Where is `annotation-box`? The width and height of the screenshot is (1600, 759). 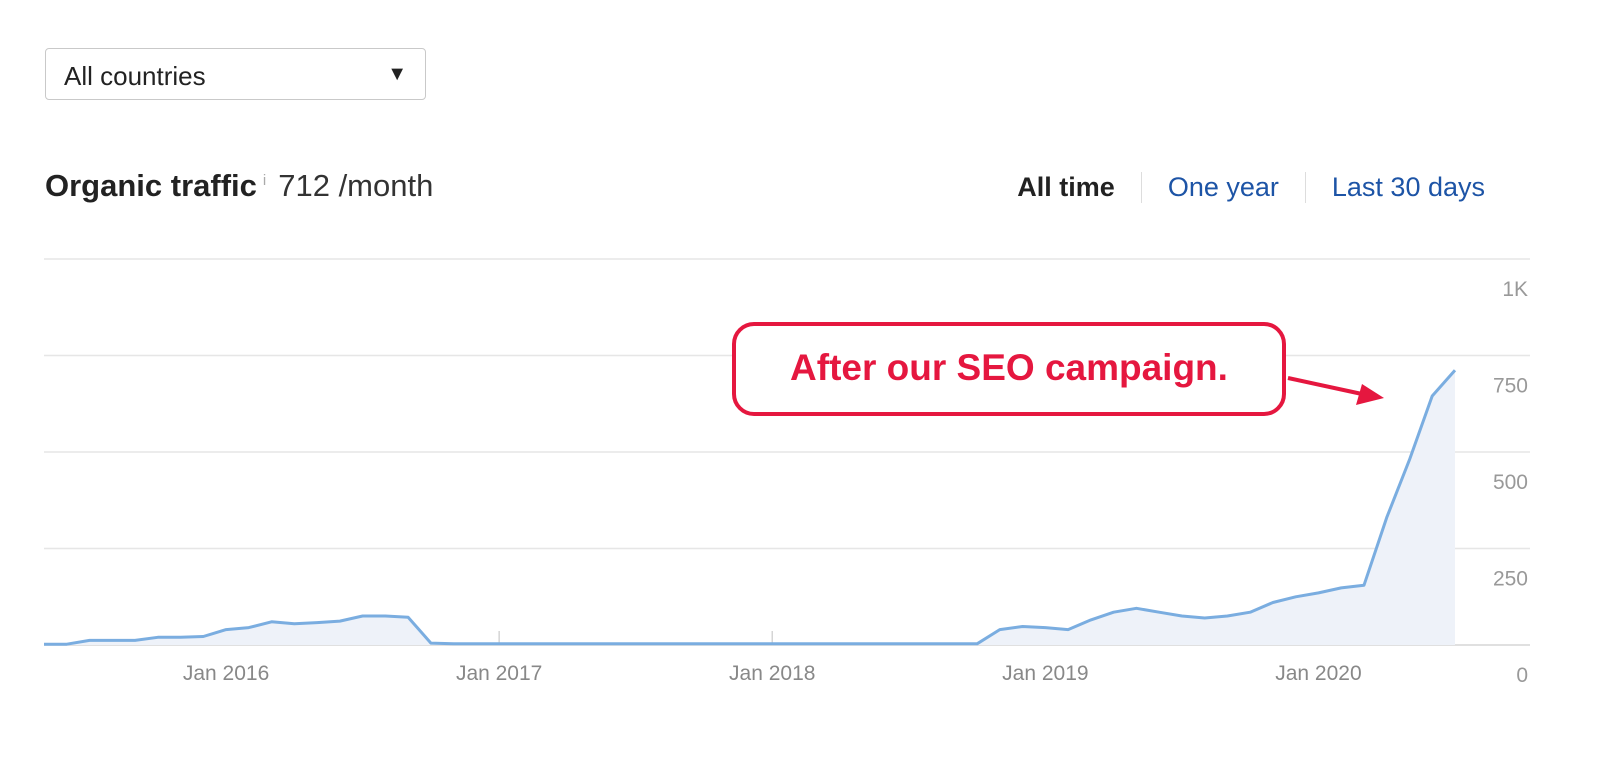 annotation-box is located at coordinates (1009, 369).